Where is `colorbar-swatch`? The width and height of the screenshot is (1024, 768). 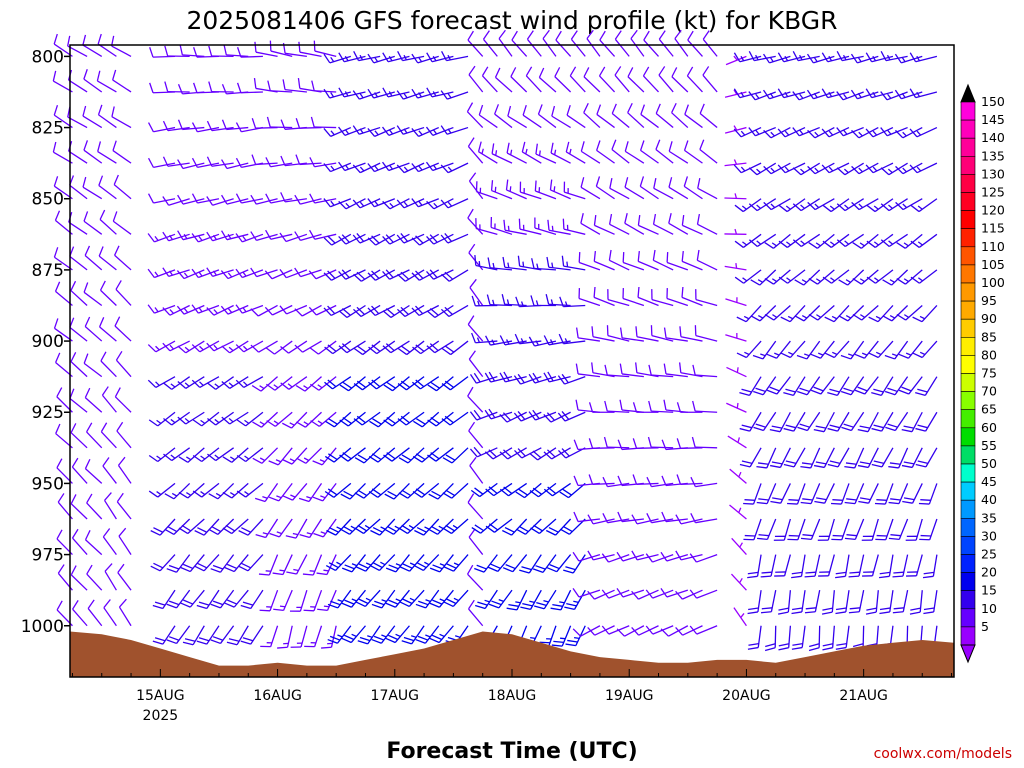 colorbar-swatch is located at coordinates (968, 165).